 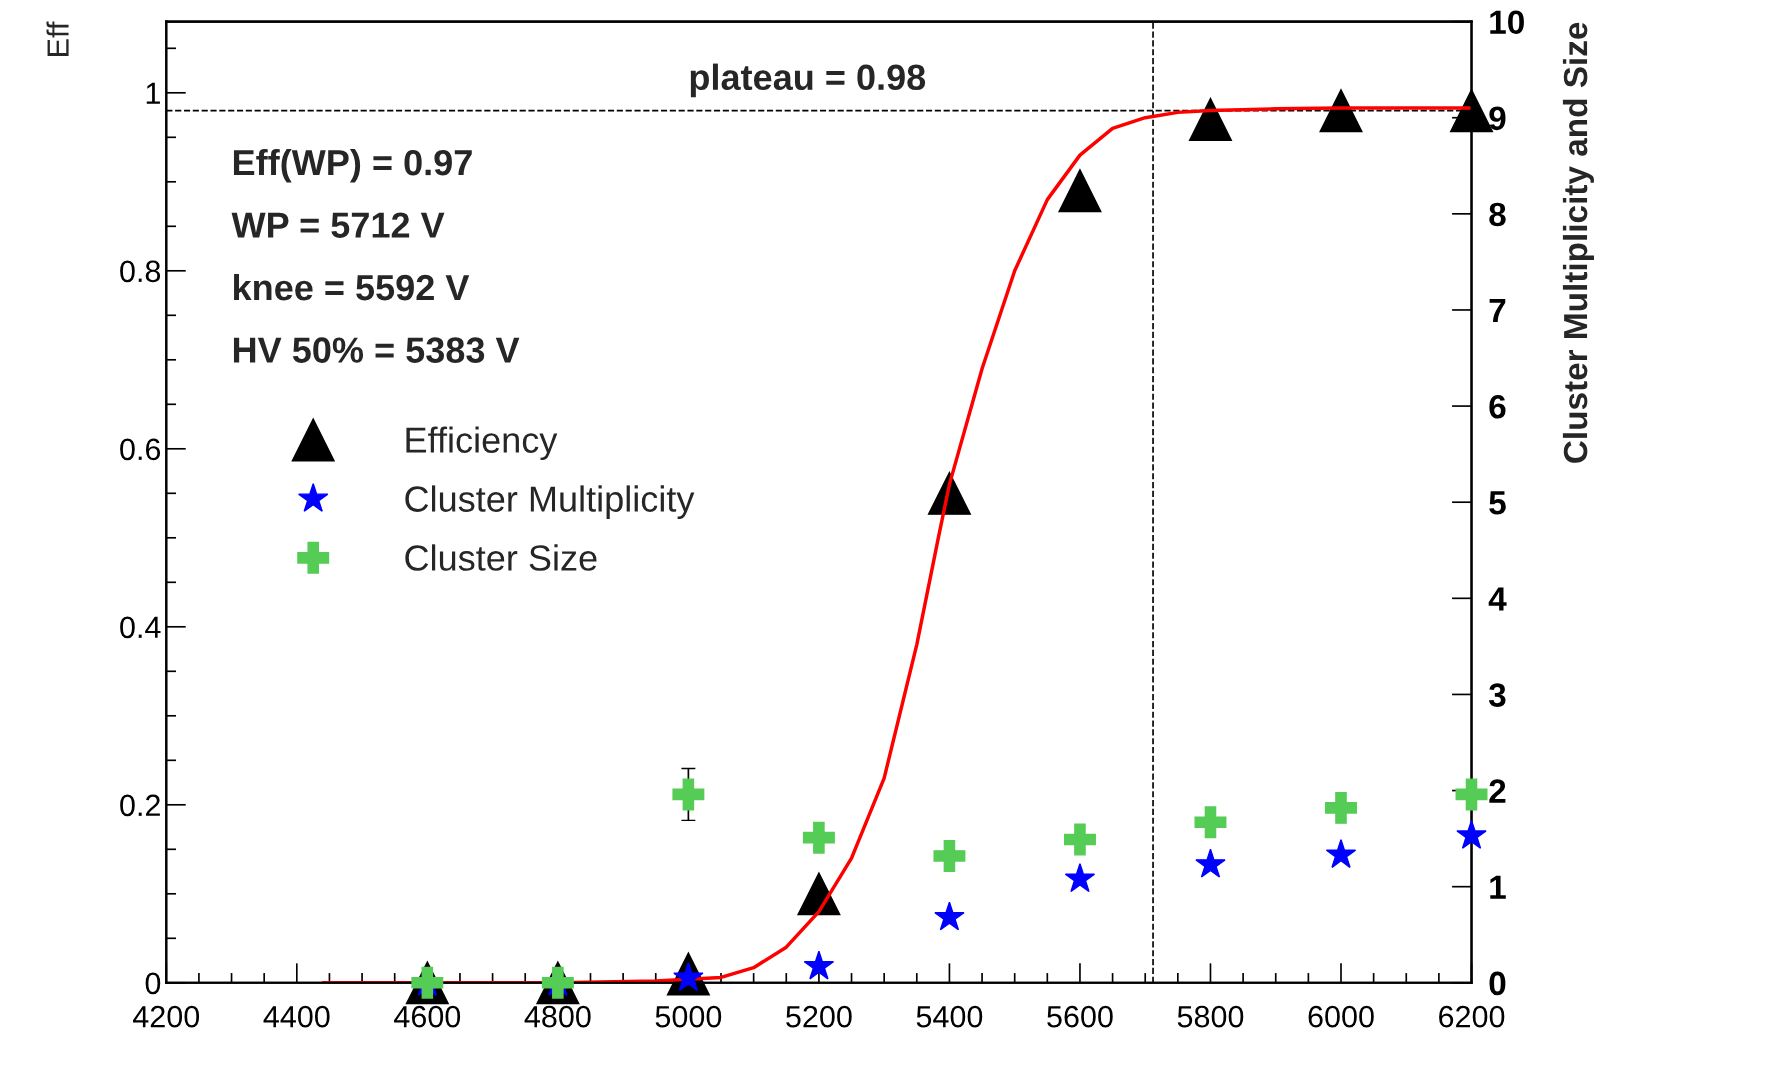 I want to click on legend-label: Cluster Multiplicity, so click(x=550, y=502).